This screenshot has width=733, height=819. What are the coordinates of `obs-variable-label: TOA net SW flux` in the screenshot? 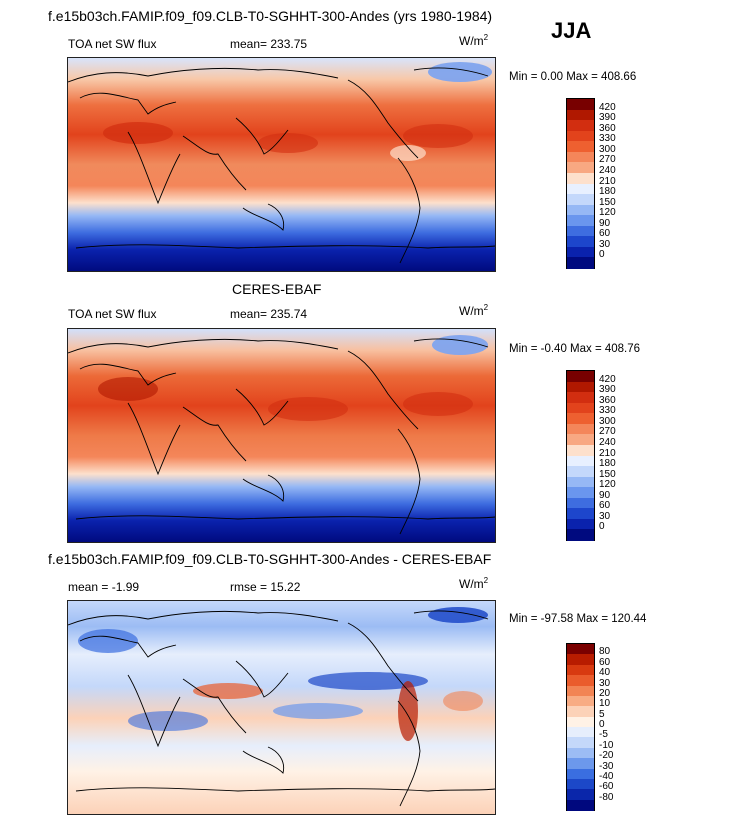 It's located at (112, 314).